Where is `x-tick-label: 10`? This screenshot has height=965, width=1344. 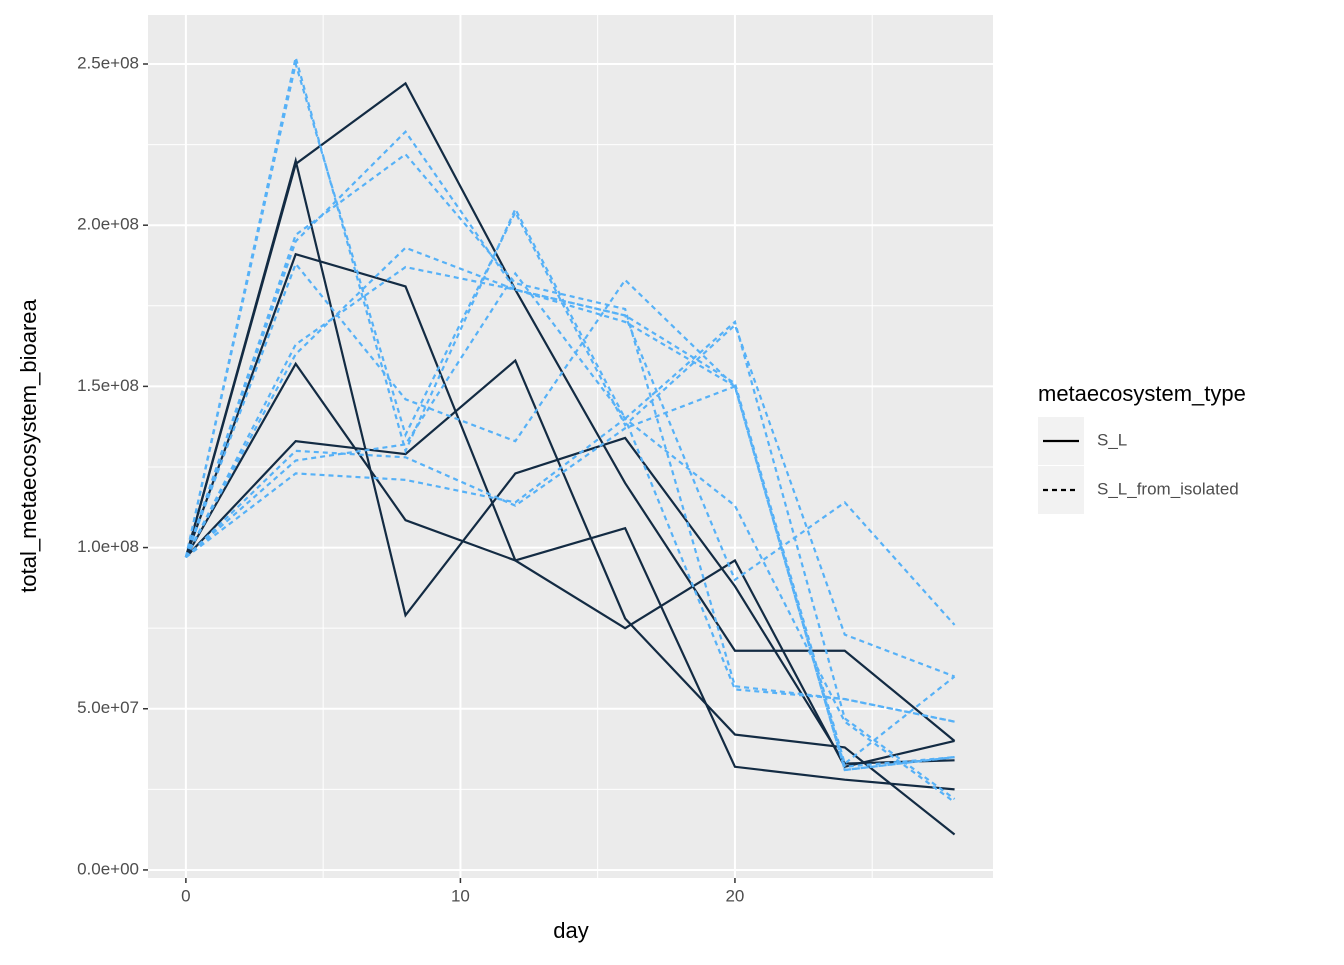 x-tick-label: 10 is located at coordinates (460, 895).